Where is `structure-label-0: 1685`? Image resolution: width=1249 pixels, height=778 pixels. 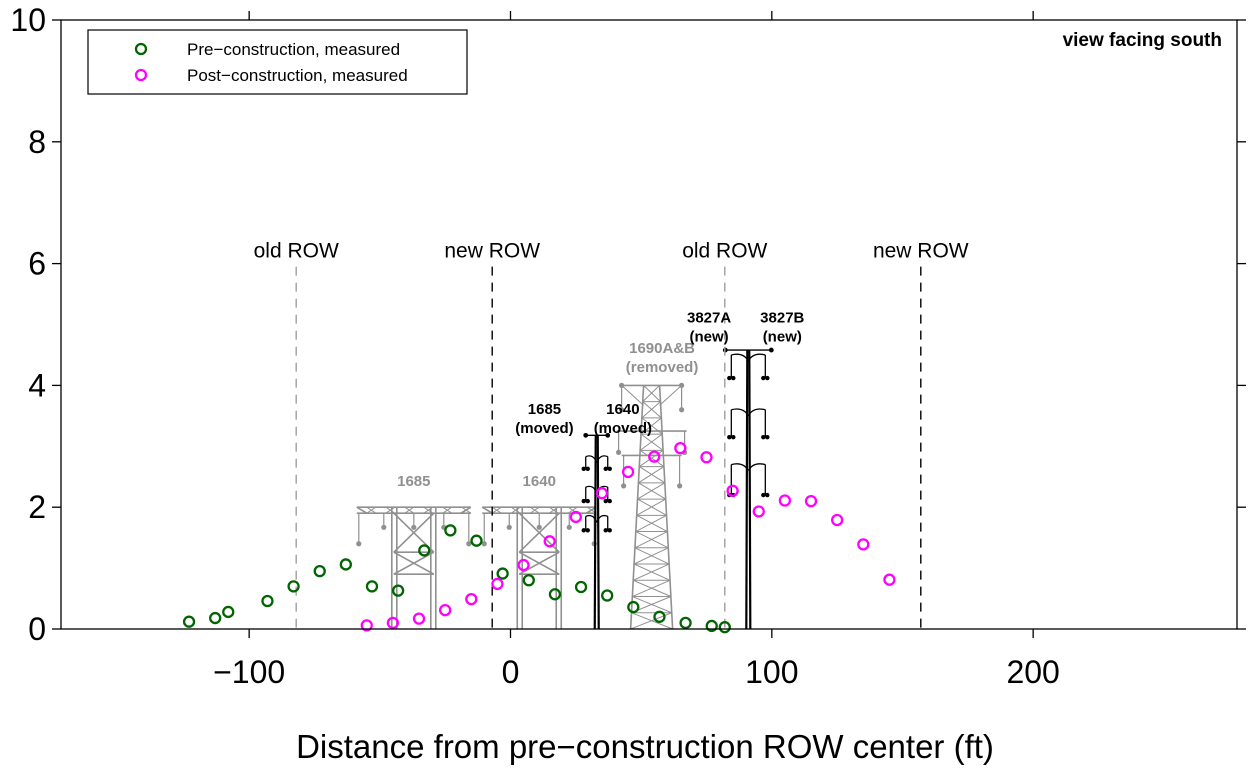
structure-label-0: 1685 is located at coordinates (413, 481).